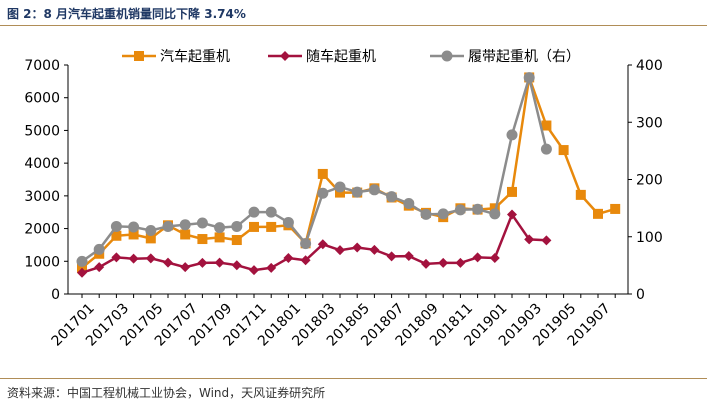 The height and width of the screenshot is (407, 707). I want to click on y-left-tick-label: 3000, so click(42, 197).